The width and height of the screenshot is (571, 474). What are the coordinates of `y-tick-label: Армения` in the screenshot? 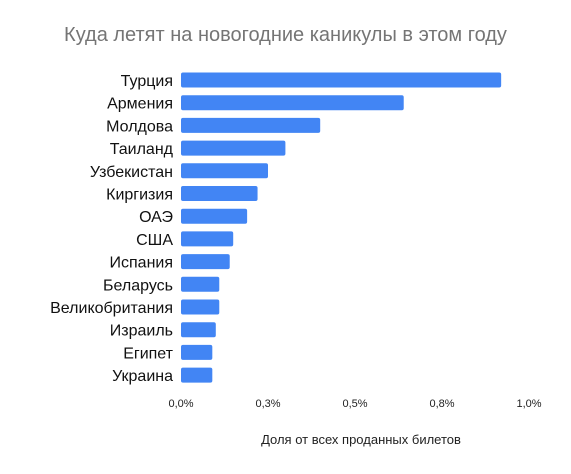 It's located at (140, 104).